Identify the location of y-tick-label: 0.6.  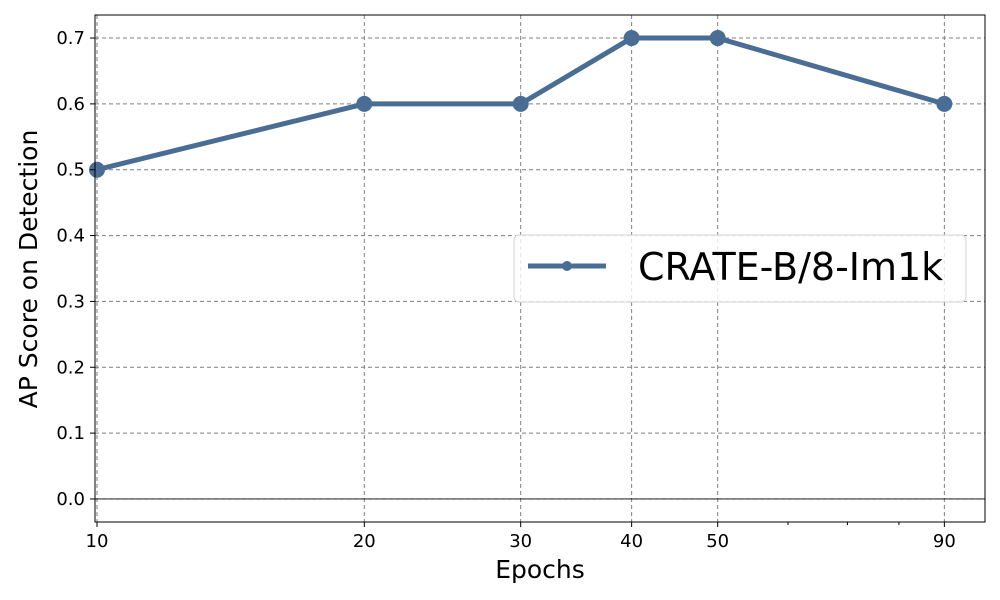
(70, 104).